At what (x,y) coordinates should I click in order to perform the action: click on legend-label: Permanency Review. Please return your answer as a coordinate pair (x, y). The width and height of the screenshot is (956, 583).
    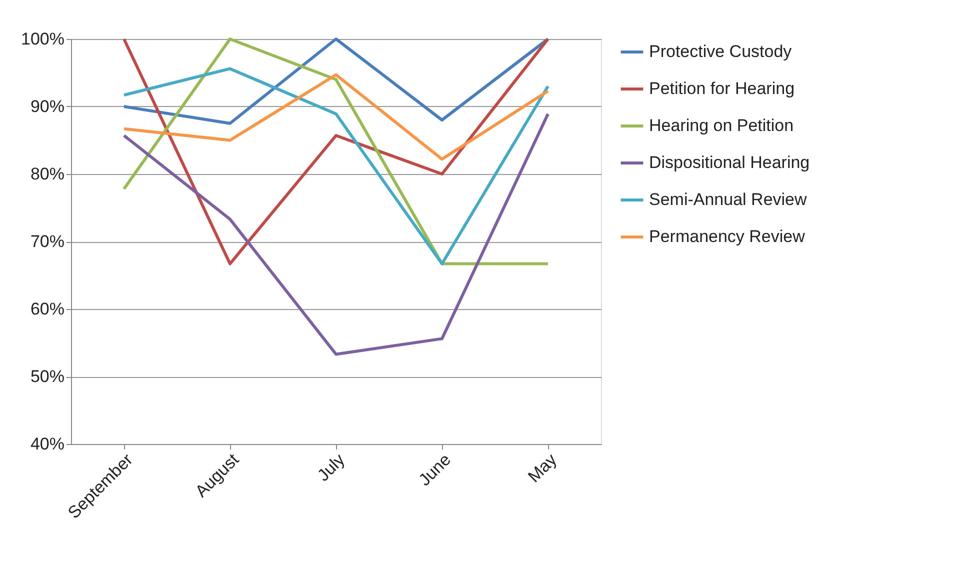
    Looking at the image, I should click on (727, 236).